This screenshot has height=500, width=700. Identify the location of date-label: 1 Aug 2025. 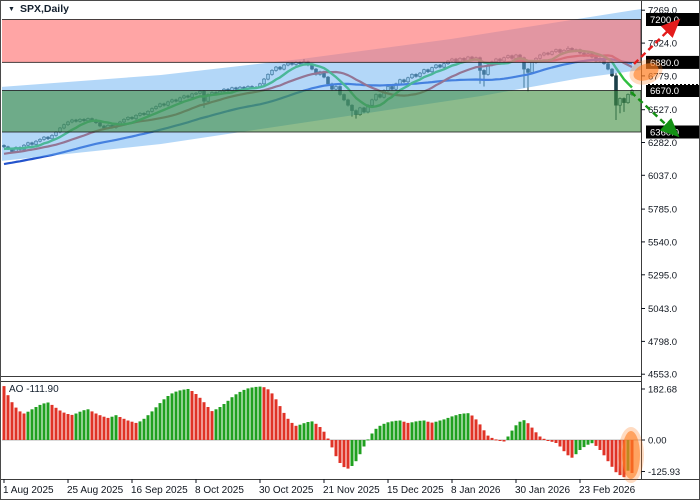
(28, 490).